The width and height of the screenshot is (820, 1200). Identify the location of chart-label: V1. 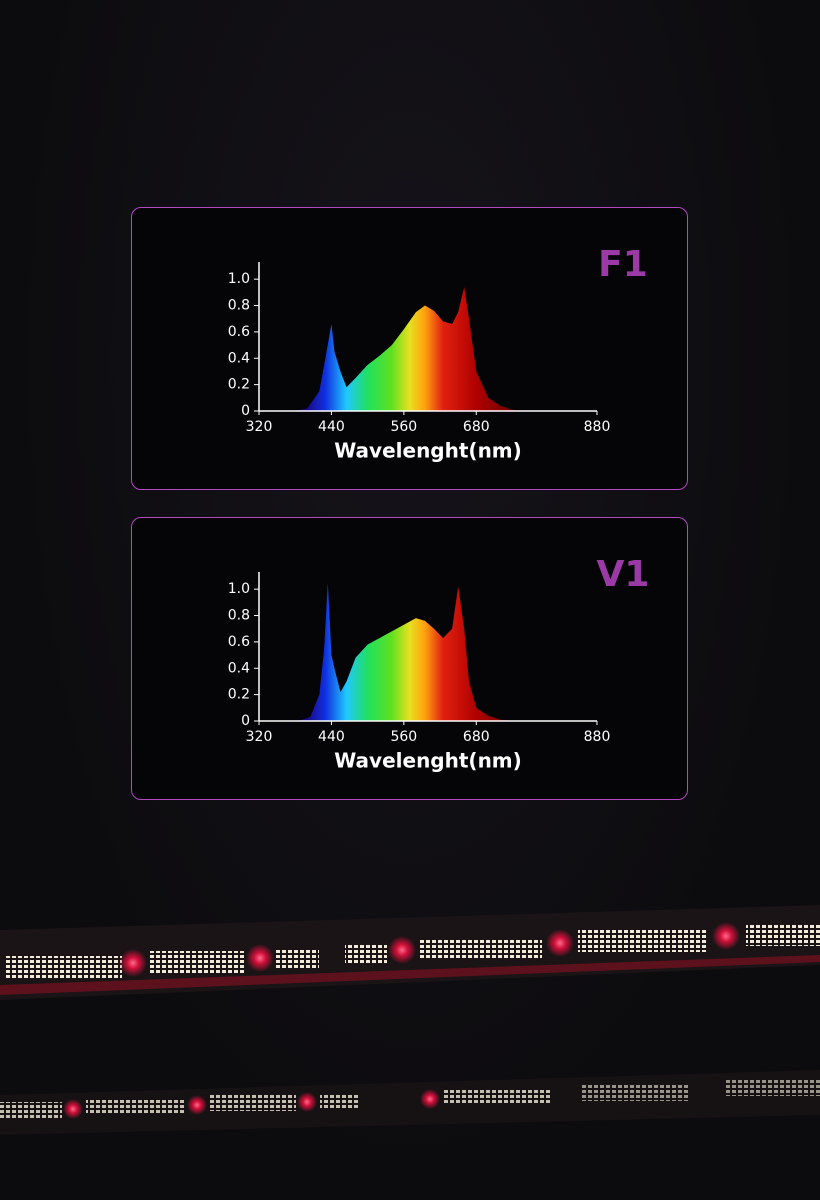
(623, 574).